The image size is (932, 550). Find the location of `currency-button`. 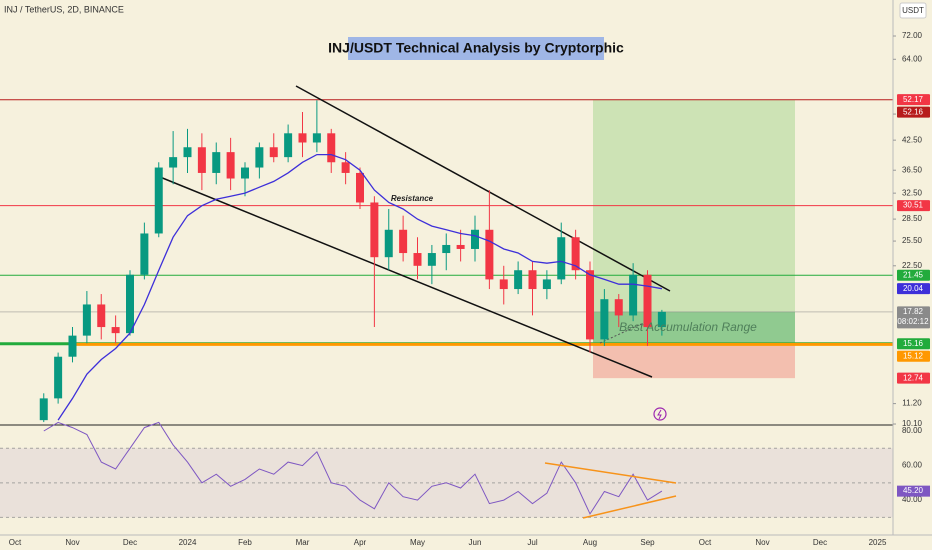

currency-button is located at coordinates (913, 10).